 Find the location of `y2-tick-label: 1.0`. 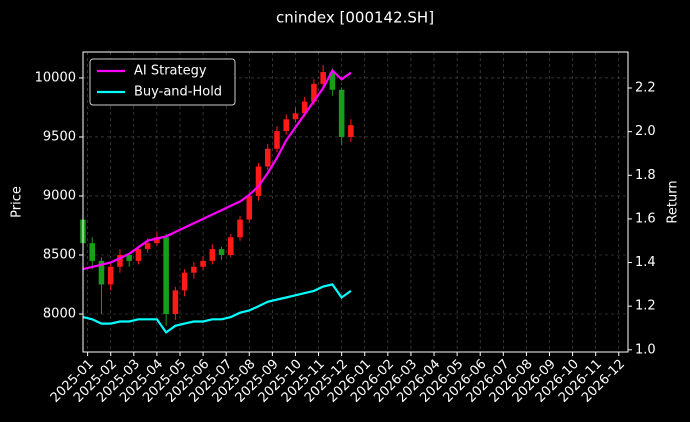

y2-tick-label: 1.0 is located at coordinates (645, 349).